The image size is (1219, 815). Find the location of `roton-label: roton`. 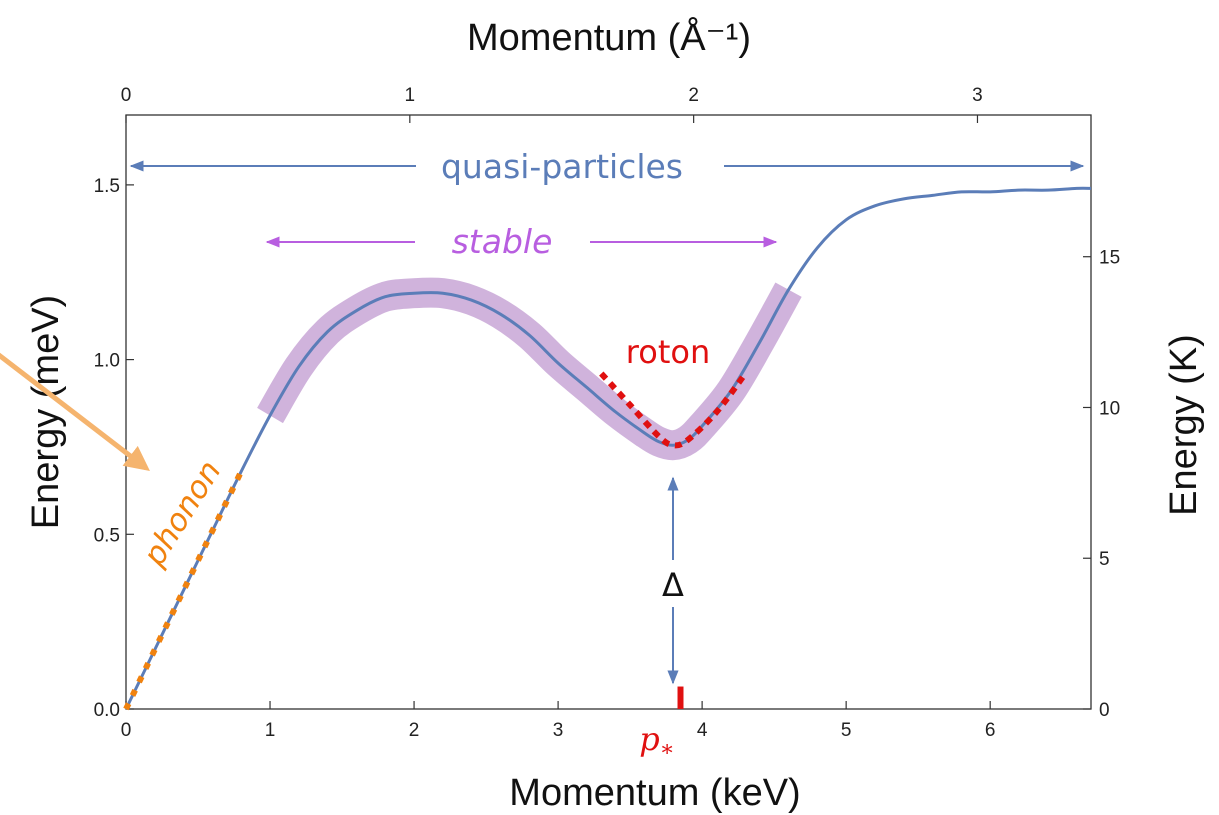

roton-label: roton is located at coordinates (668, 352).